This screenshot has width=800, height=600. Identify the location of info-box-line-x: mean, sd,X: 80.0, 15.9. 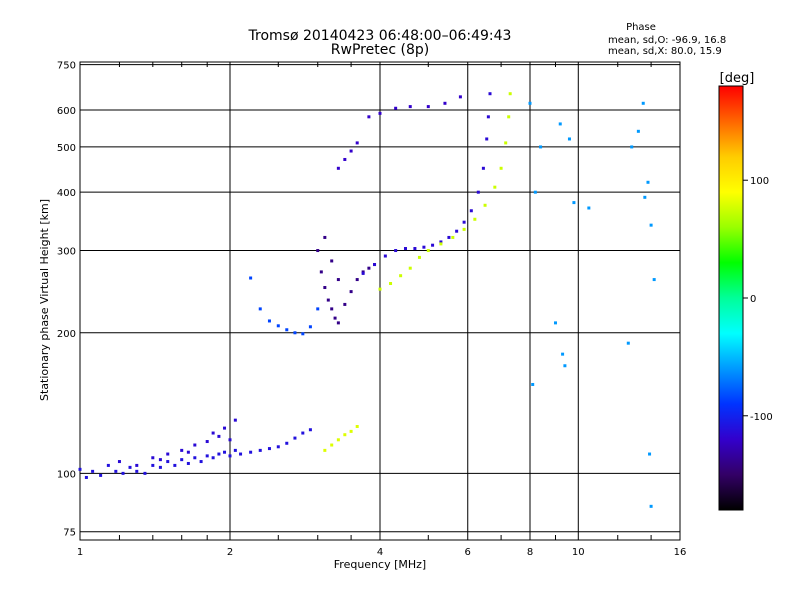
(665, 51).